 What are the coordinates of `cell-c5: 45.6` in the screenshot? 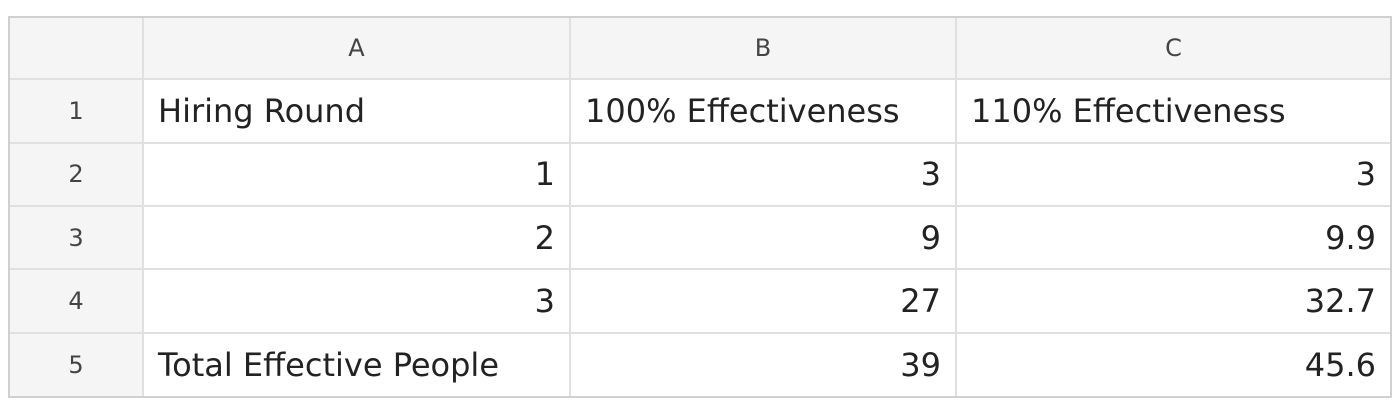 It's located at (1172, 363).